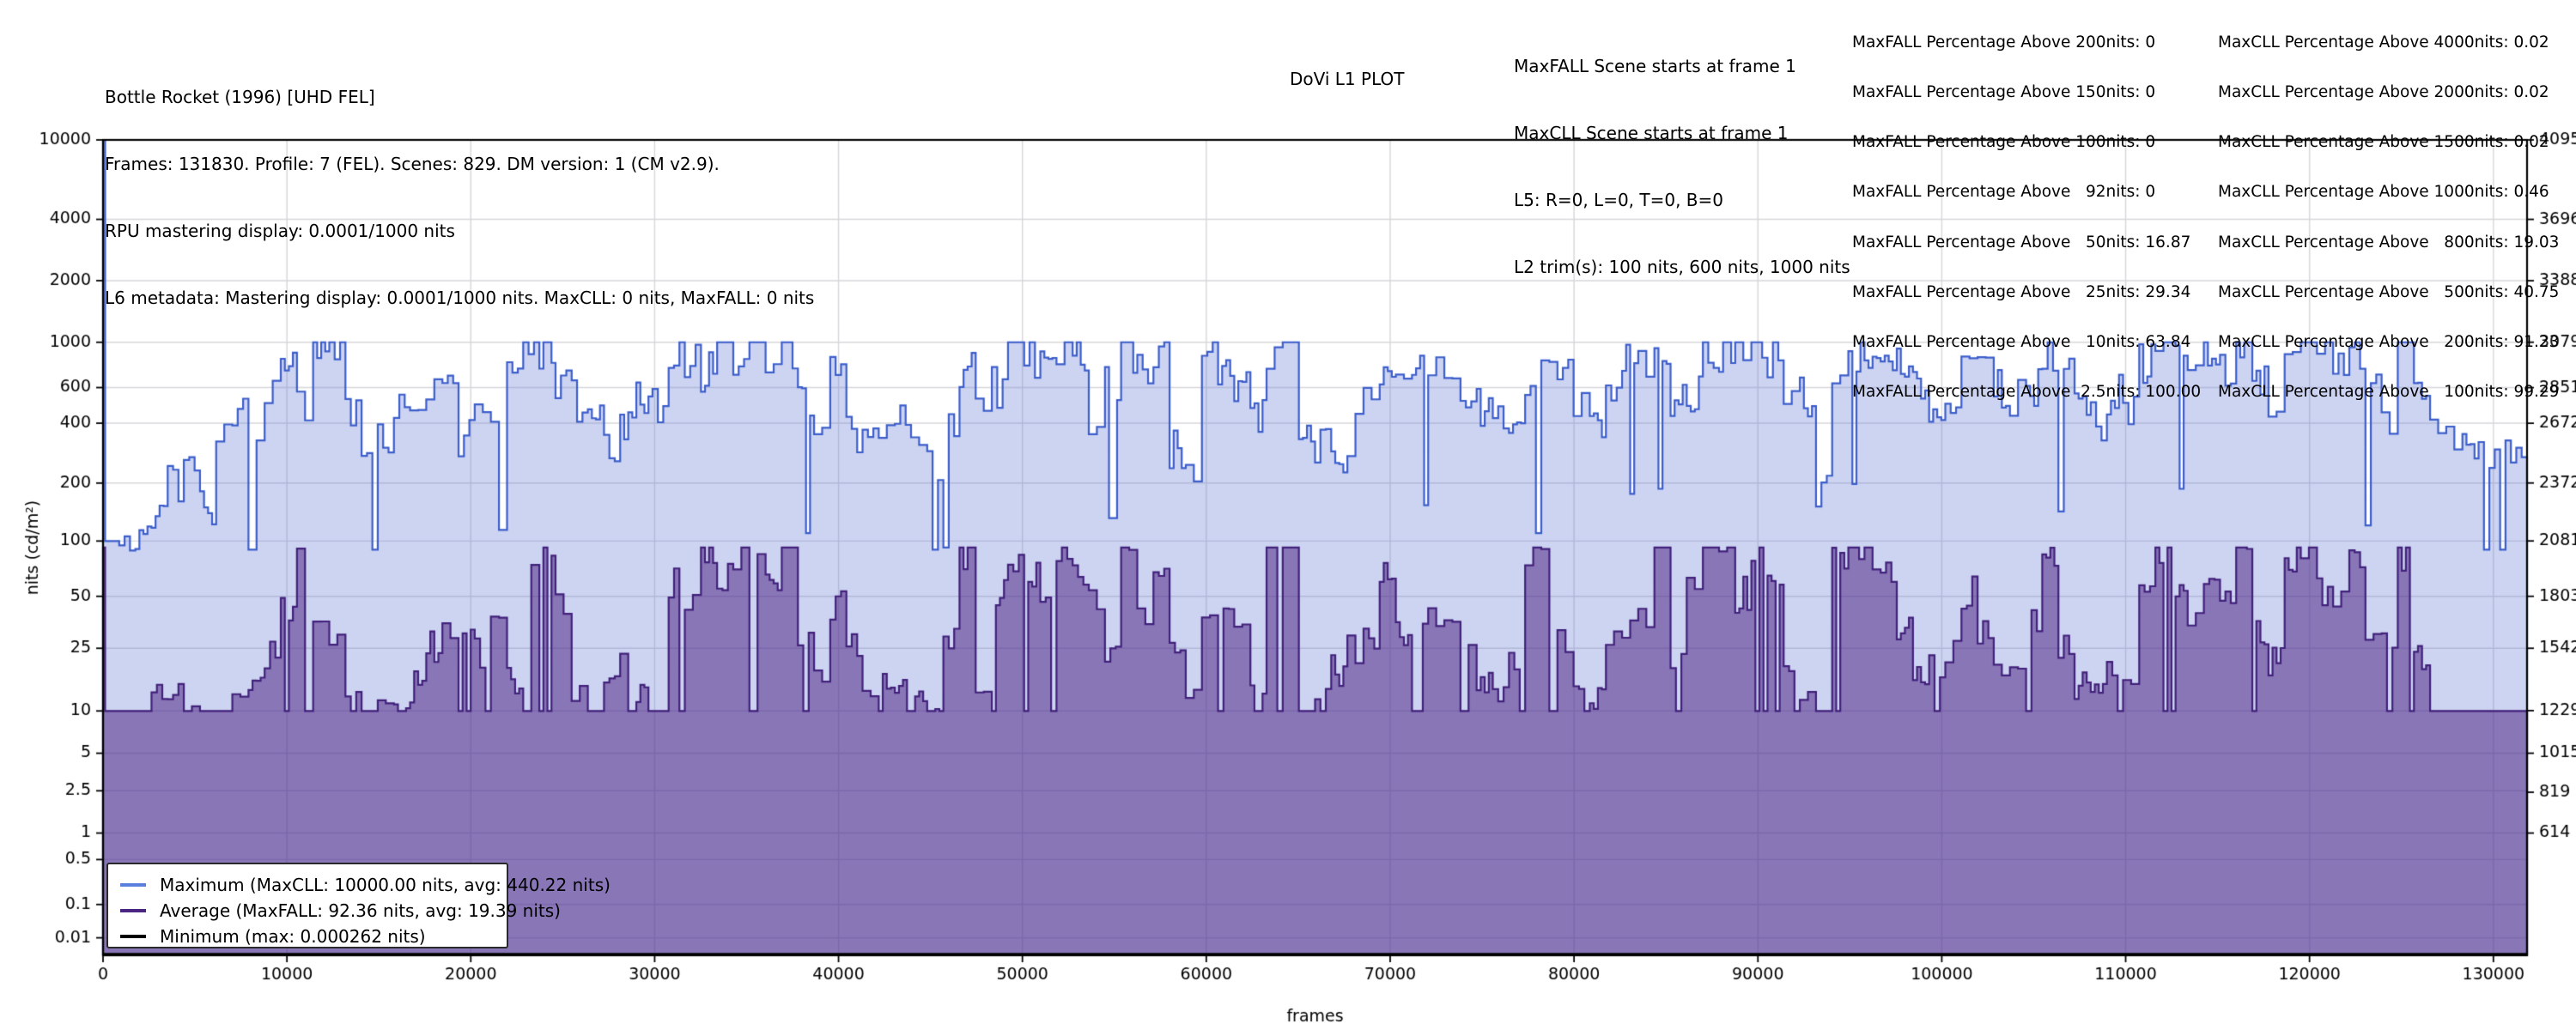  What do you see at coordinates (2021, 242) in the screenshot?
I see `maxfall-stat-line: MaxFALL Percentage Above 50nits: 16.87` at bounding box center [2021, 242].